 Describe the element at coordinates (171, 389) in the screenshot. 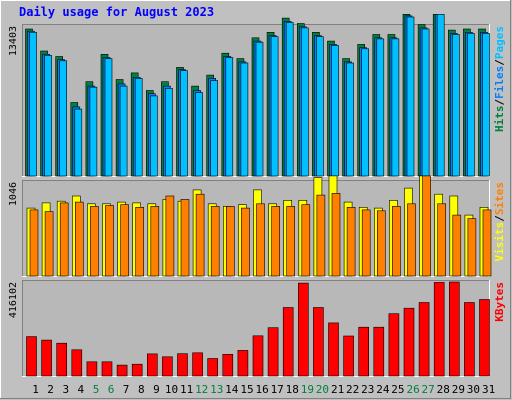

I see `x-tick-label-day-10: 10` at that location.